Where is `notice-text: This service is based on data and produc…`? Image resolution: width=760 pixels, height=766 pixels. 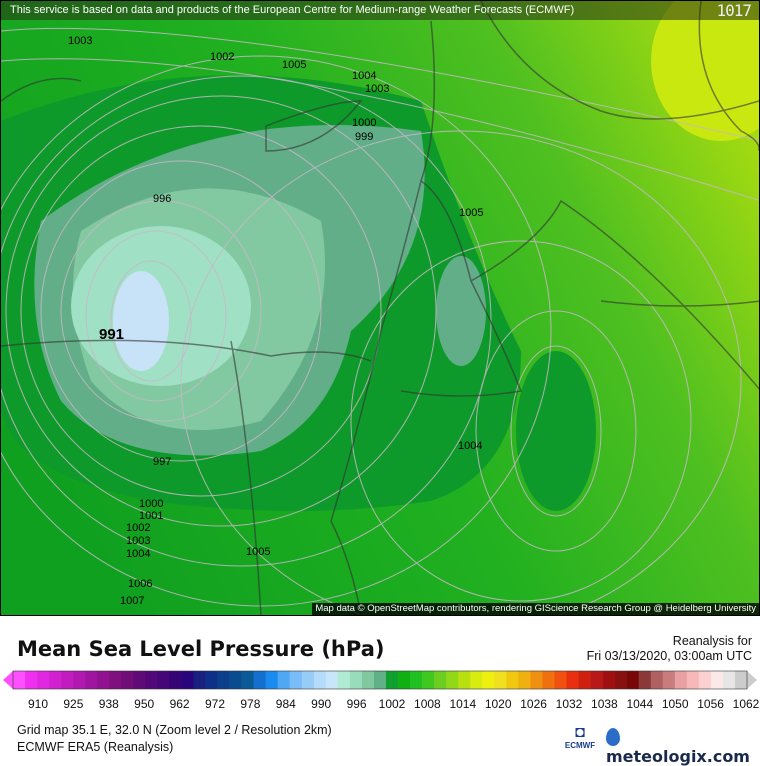
notice-text: This service is based on data and produc… is located at coordinates (292, 10).